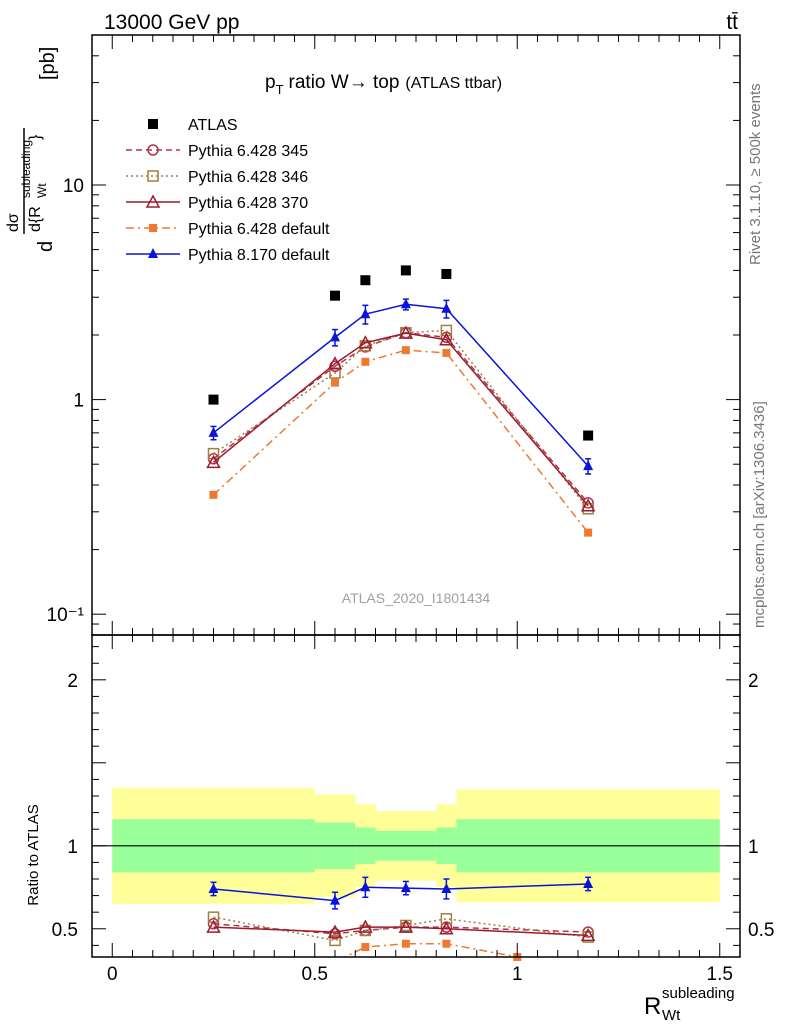 This screenshot has height=1024, width=786. I want to click on analysis-tag: ATLAS_2020_I1801434, so click(416, 598).